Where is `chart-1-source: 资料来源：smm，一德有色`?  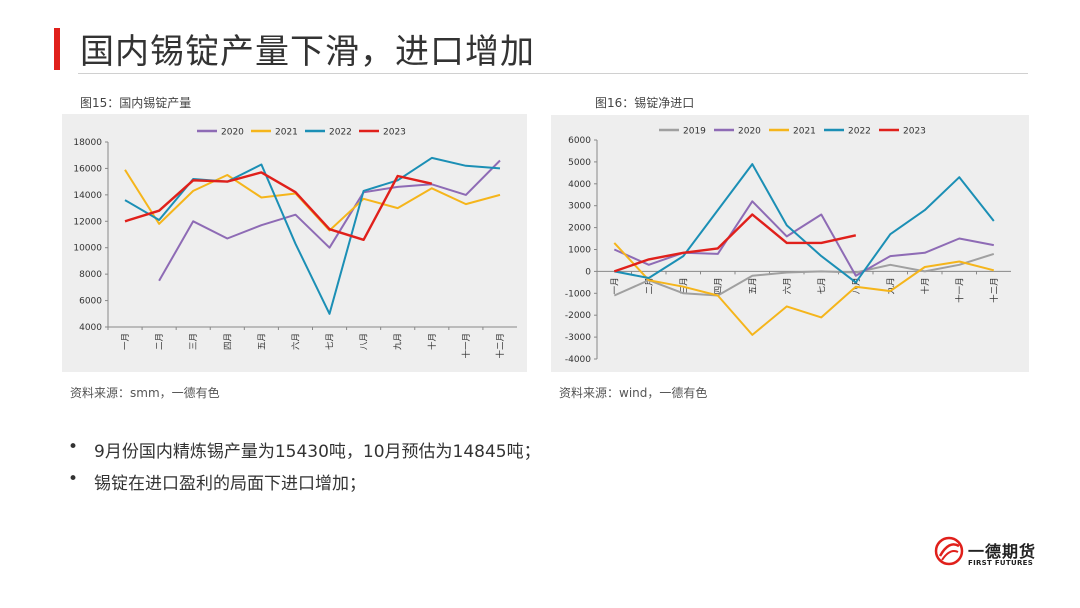
chart-1-source: 资料来源：smm，一德有色 is located at coordinates (145, 393).